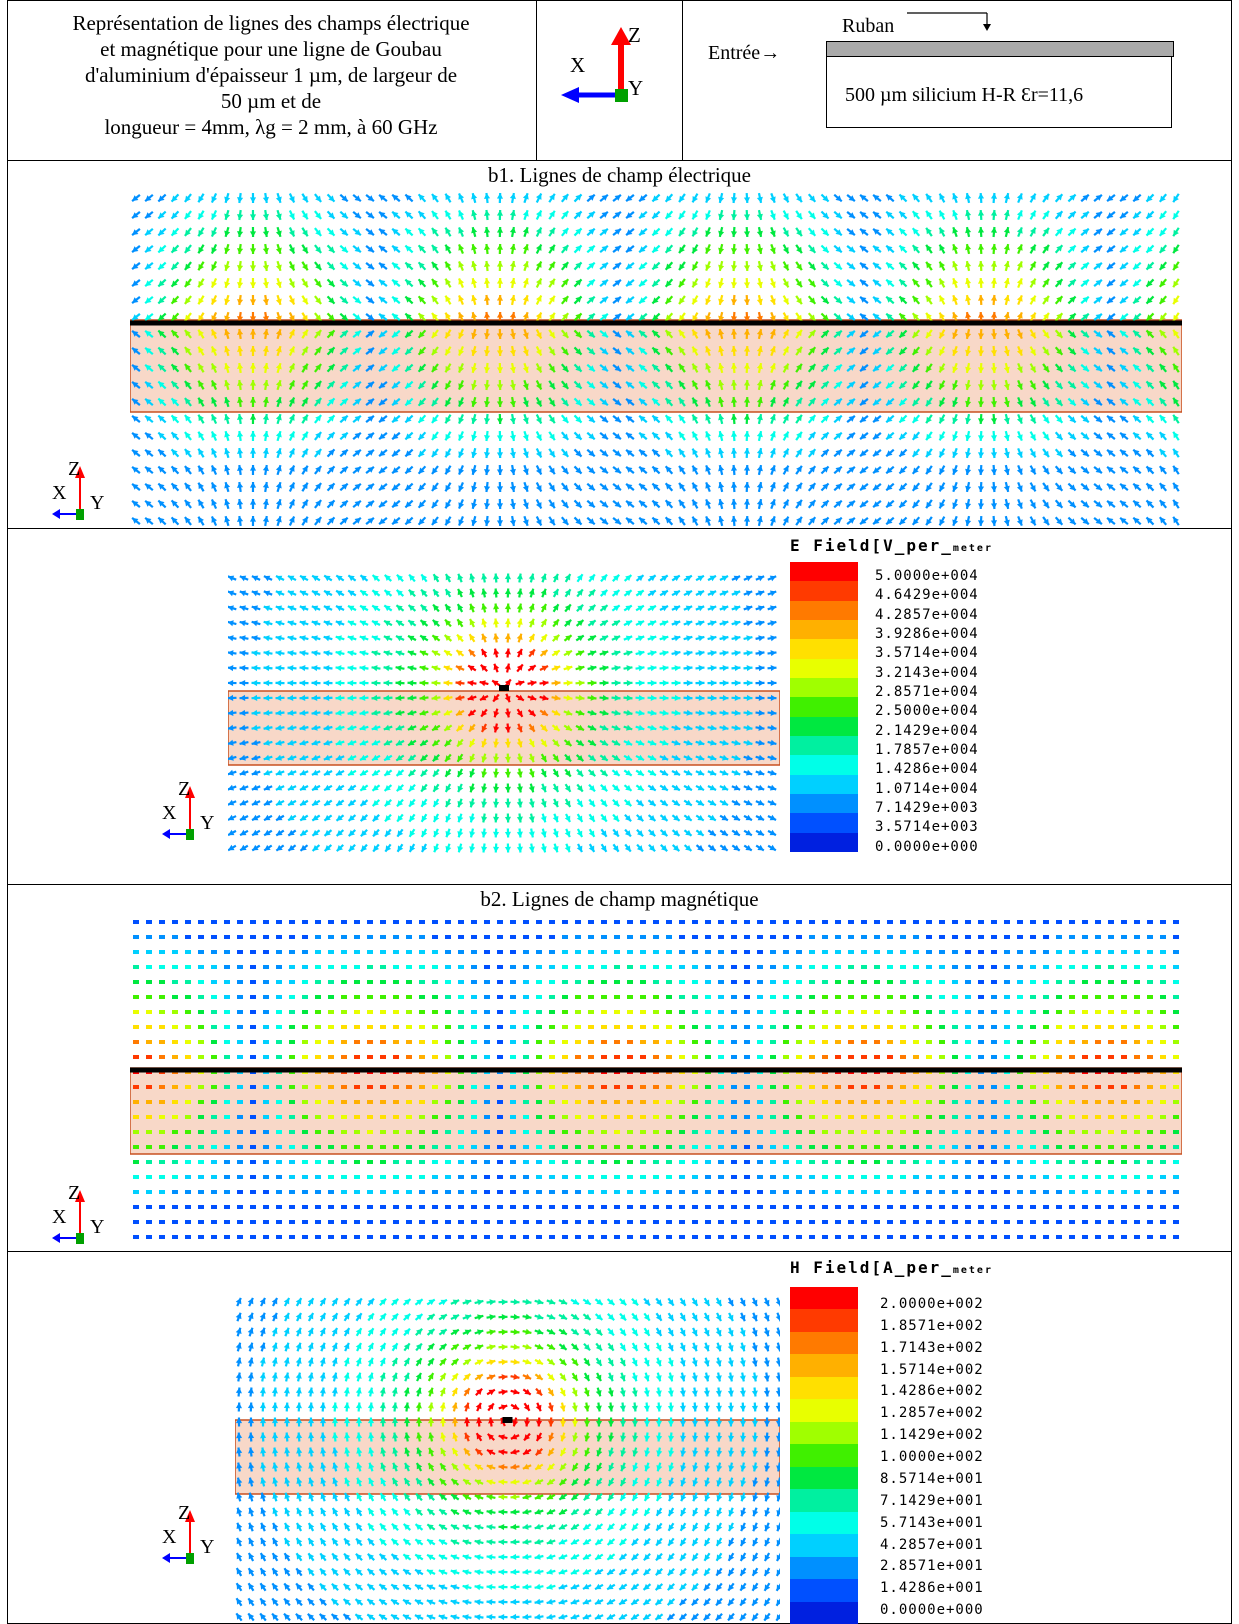 The image size is (1239, 1624). Describe the element at coordinates (927, 614) in the screenshot. I see `scale-label: 4.2857e+004` at that location.